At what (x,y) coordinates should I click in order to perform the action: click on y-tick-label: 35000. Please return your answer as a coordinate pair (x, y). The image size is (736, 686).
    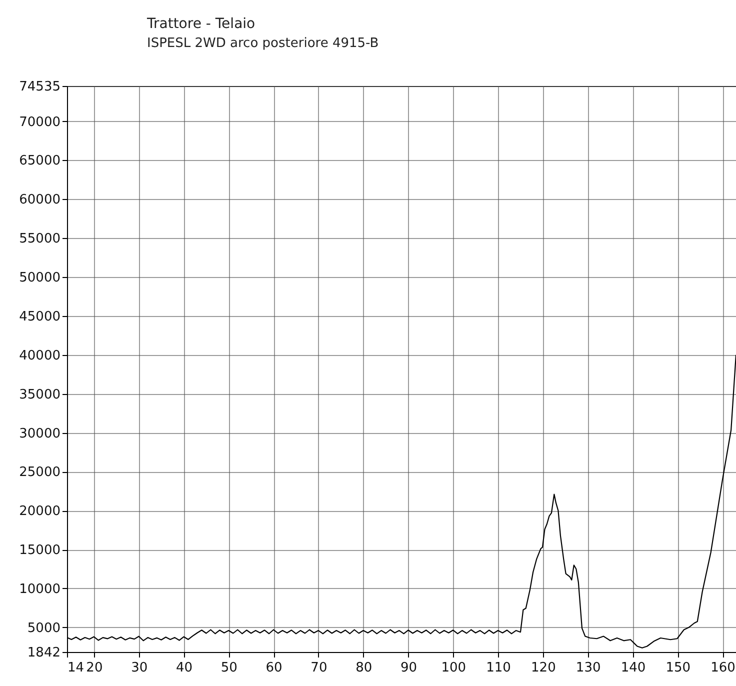
    Looking at the image, I should click on (39, 394).